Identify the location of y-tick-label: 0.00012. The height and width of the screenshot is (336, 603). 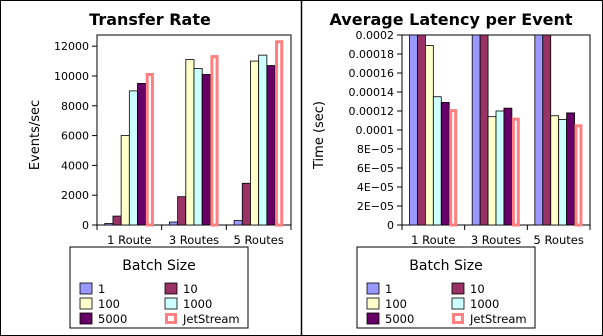
(372, 111).